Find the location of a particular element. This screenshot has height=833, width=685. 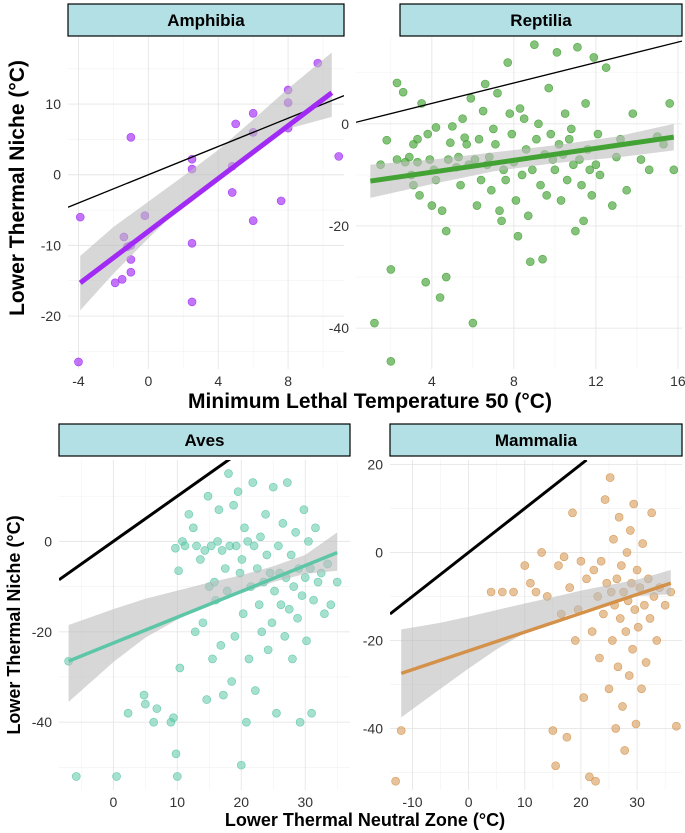

bottom-y-axis-title: Lower Thermal Niche (°C) is located at coordinates (14, 624).